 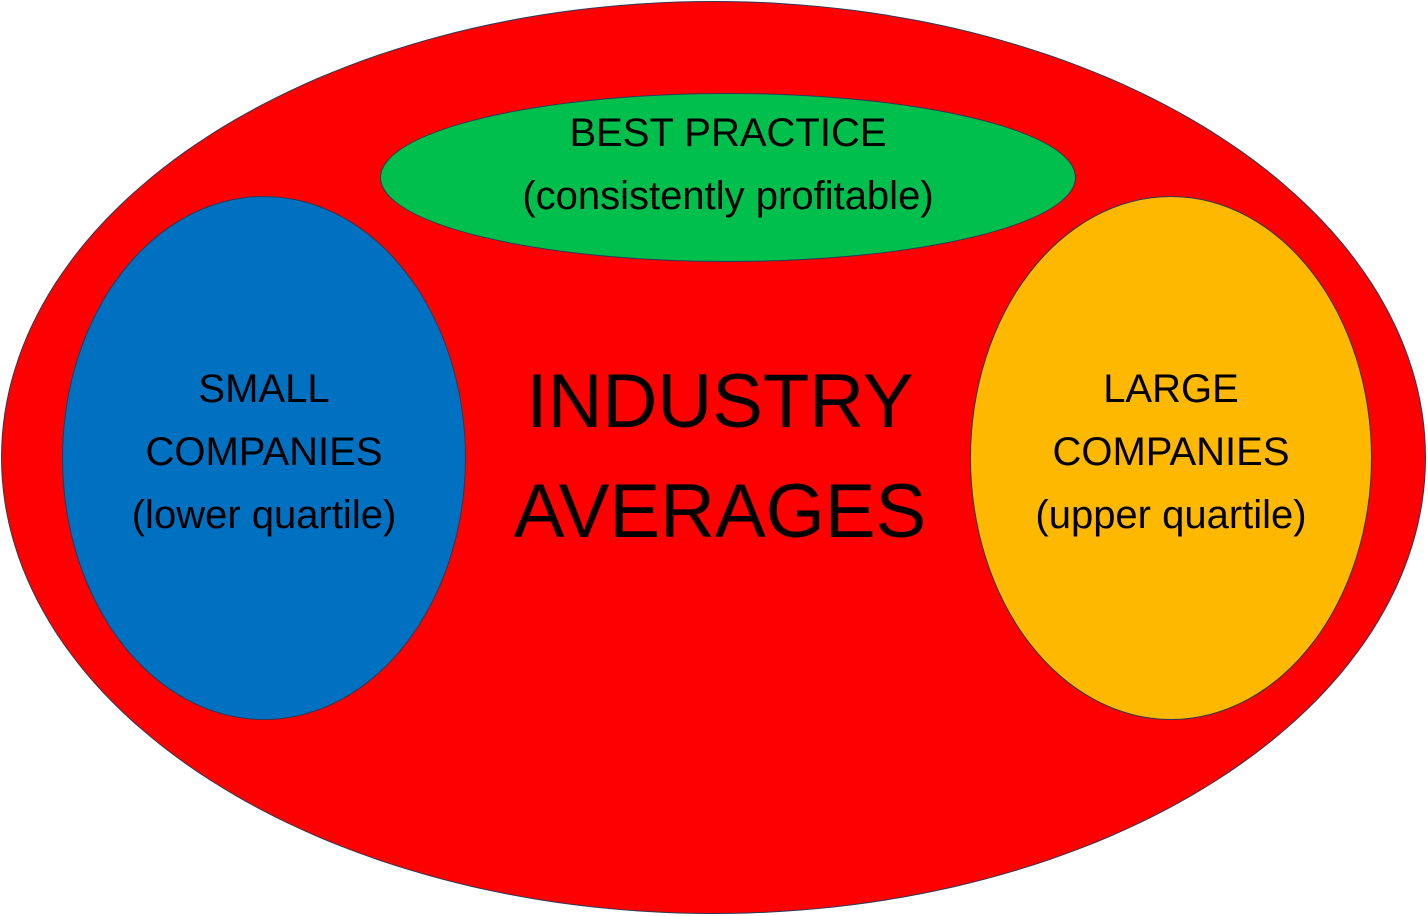 I want to click on best-practice-title: BEST PRACTICE, so click(x=728, y=133).